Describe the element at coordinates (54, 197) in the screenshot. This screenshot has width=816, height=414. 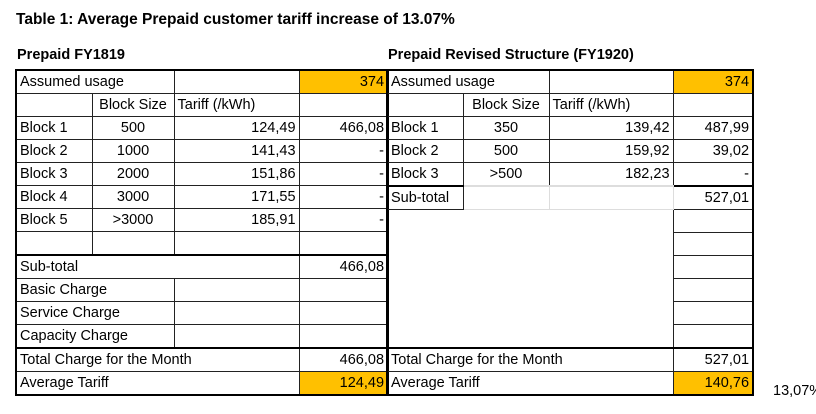
I see `block-name: Block 4` at that location.